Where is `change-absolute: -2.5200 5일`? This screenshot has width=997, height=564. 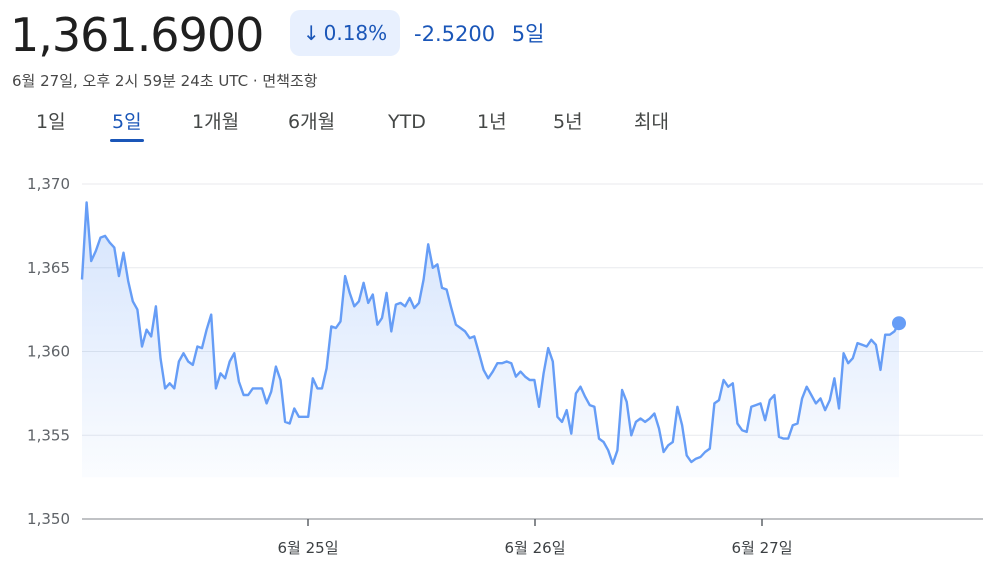 change-absolute: -2.5200 5일 is located at coordinates (479, 33).